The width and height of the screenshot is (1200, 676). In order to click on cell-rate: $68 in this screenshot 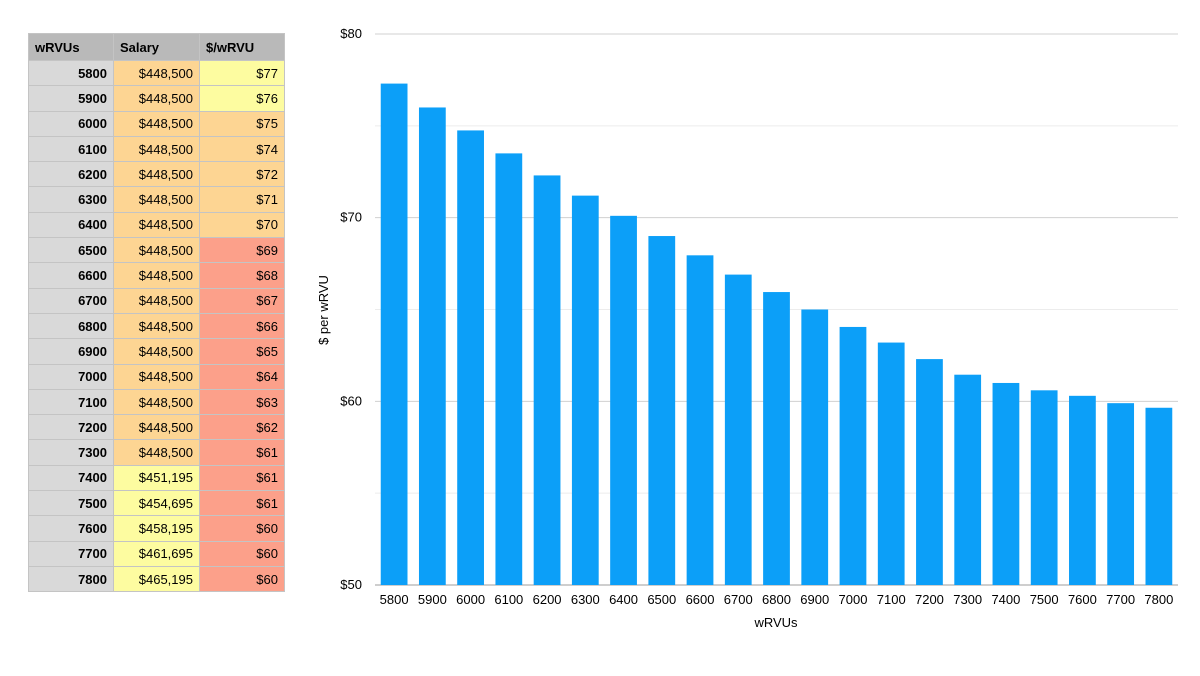, I will do `click(242, 275)`.